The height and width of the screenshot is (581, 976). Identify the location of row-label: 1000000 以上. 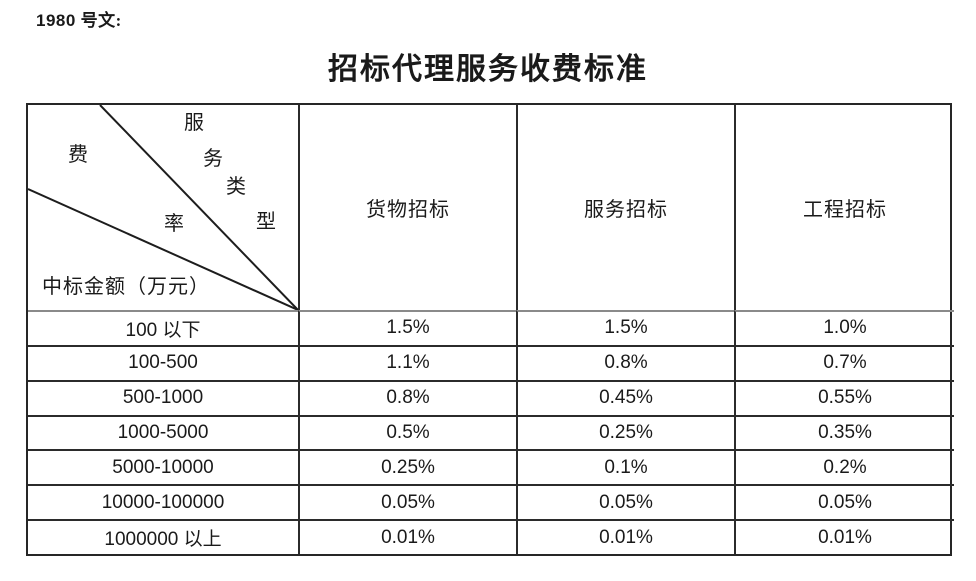
(163, 536).